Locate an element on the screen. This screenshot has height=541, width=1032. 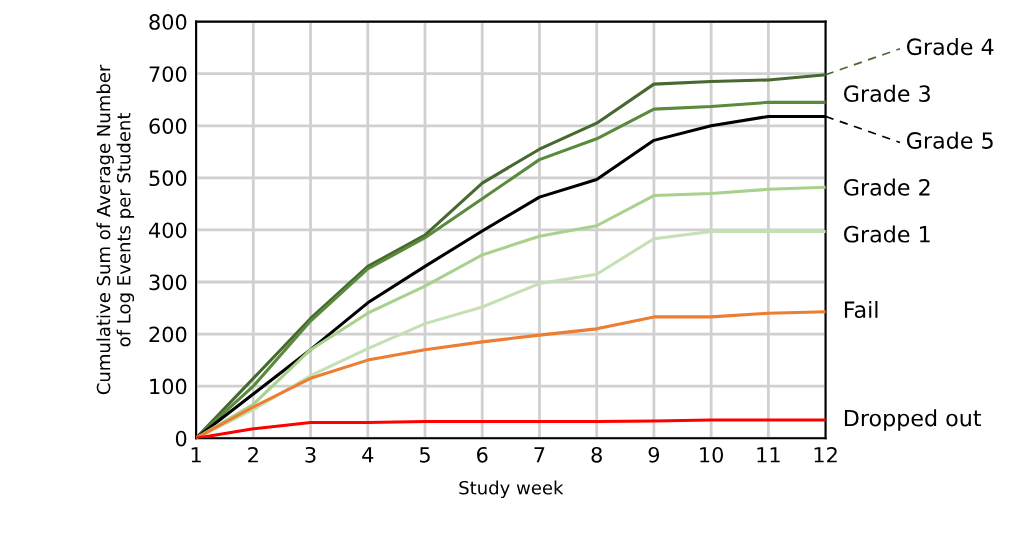
x-tick-label: 1 is located at coordinates (196, 455).